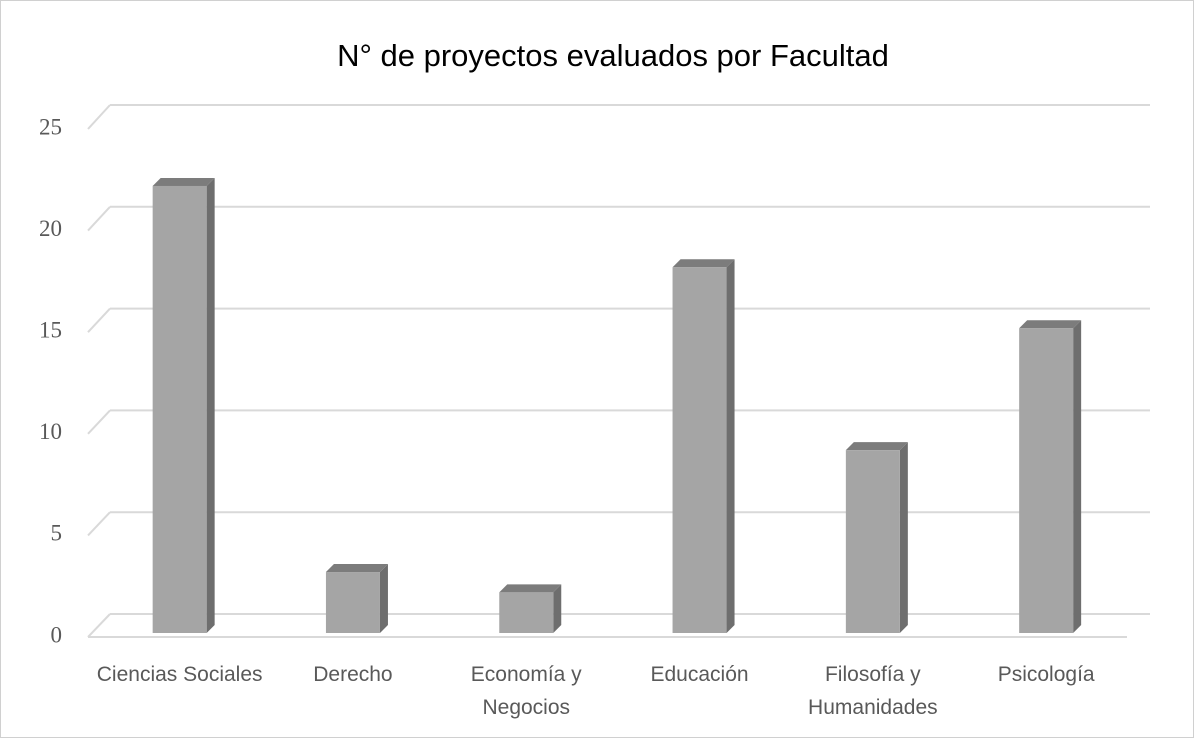 The width and height of the screenshot is (1194, 738). I want to click on x-tick-label: Economía y Negocios, so click(526, 691).